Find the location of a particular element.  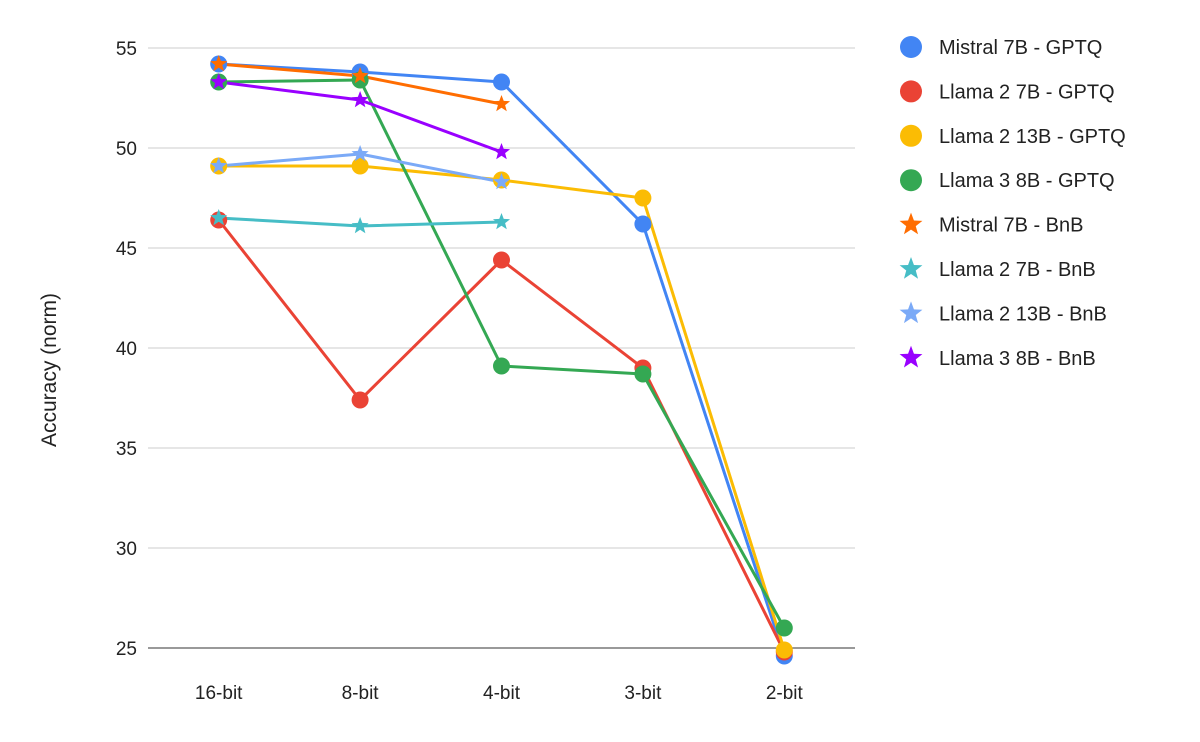

legend-item: Llama 3 8B - GPTQ is located at coordinates (1007, 180).